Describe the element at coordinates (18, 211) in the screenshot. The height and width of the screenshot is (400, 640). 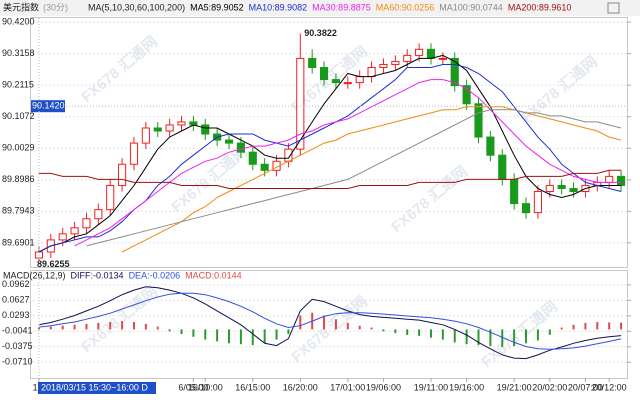
I see `y-tick-label: 89.7943` at that location.